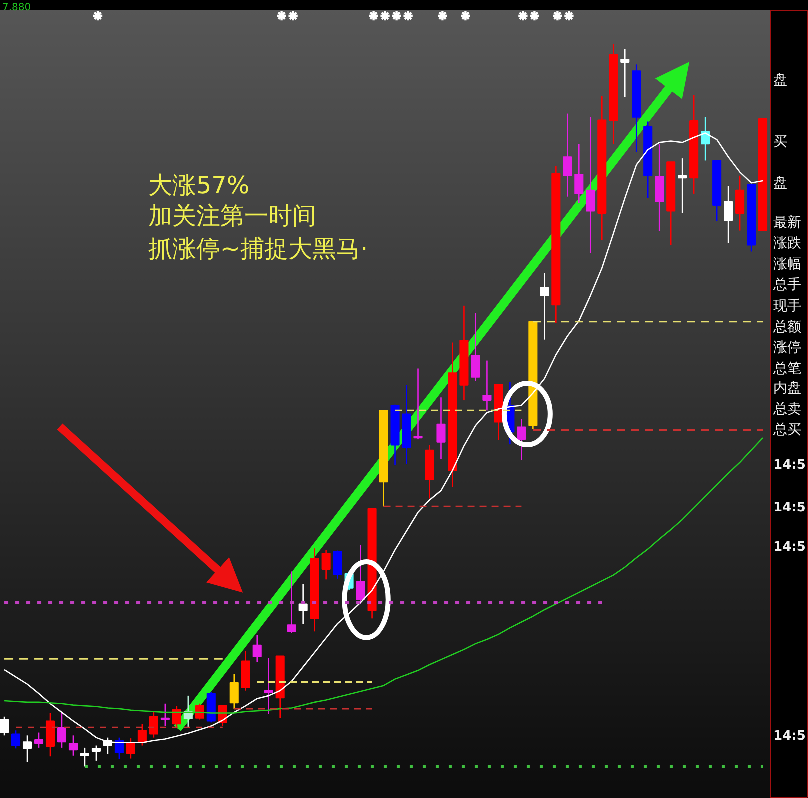 This screenshot has width=808, height=798. I want to click on text: 总卖, so click(787, 409).